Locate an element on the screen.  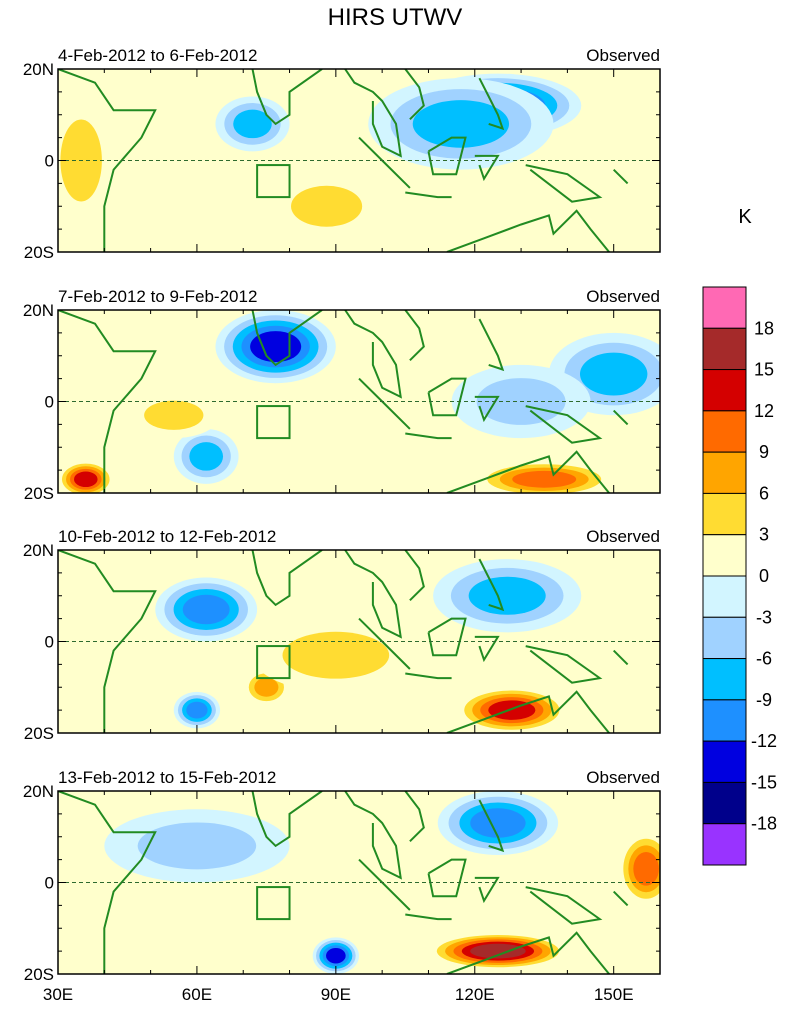
panel-left-title: 10-Feb-2012 to 12-Feb-2012 is located at coordinates (167, 536).